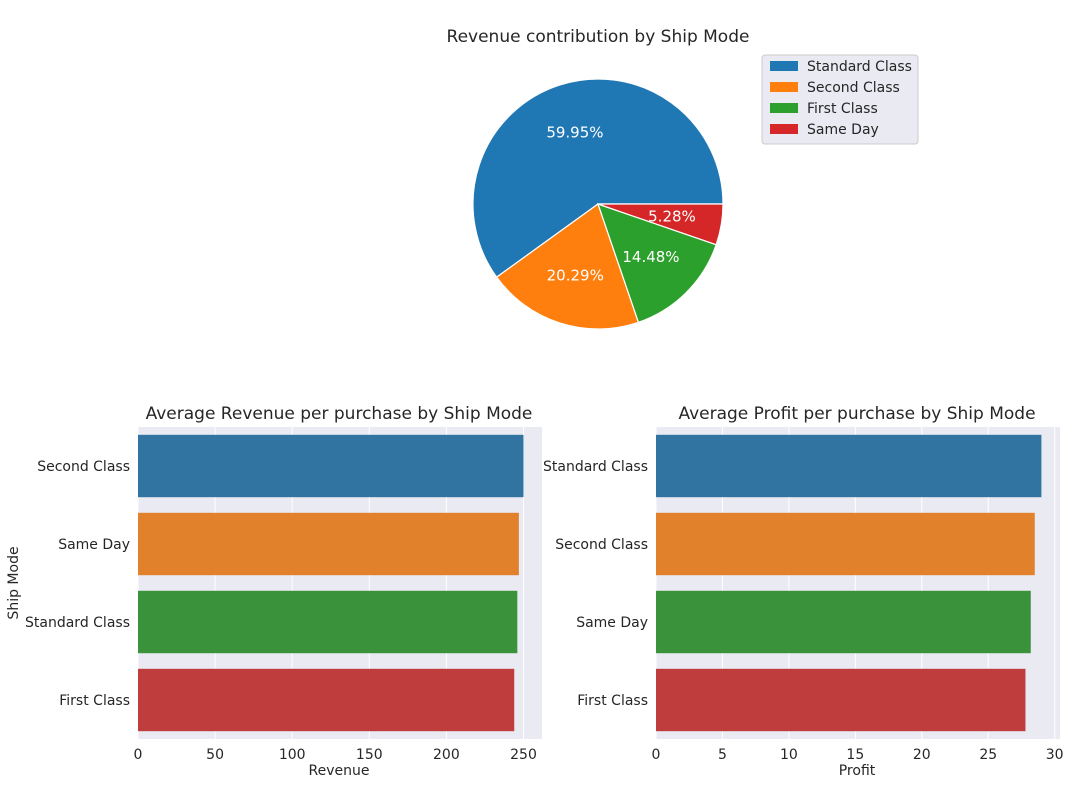  I want to click on profit-category-label-same-day: Same Day, so click(612, 623).